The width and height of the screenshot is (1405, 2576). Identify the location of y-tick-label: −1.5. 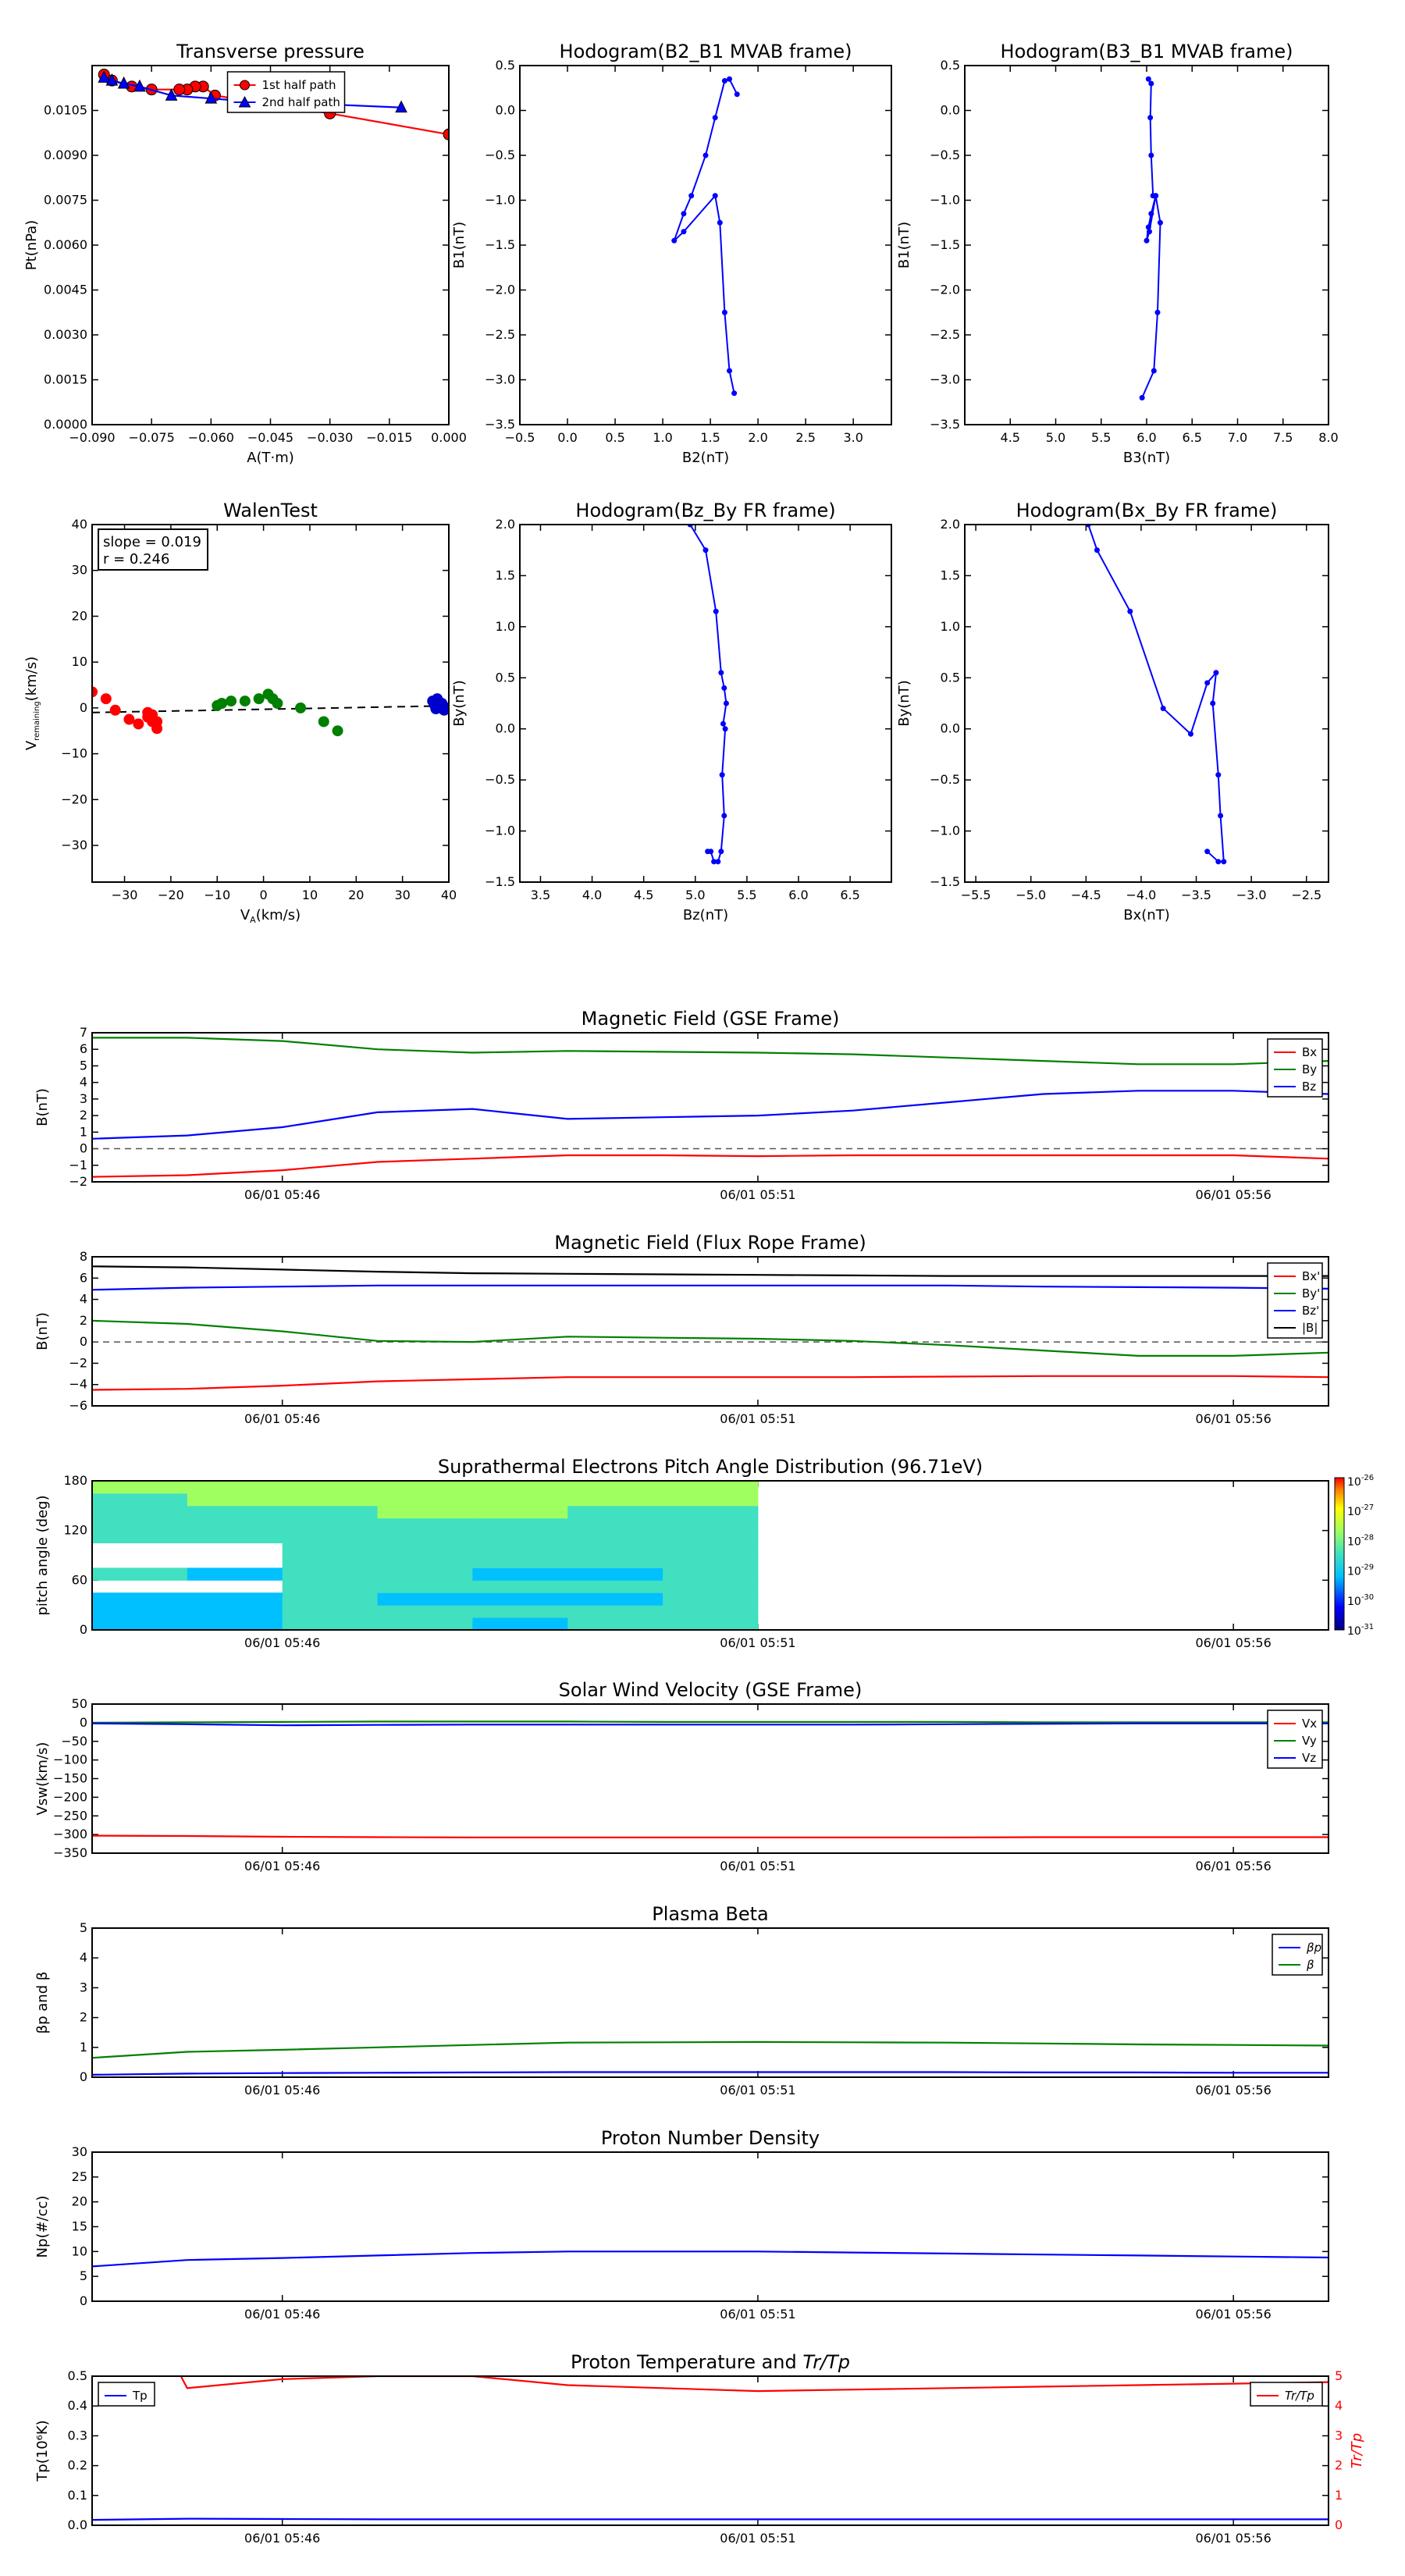
(500, 881).